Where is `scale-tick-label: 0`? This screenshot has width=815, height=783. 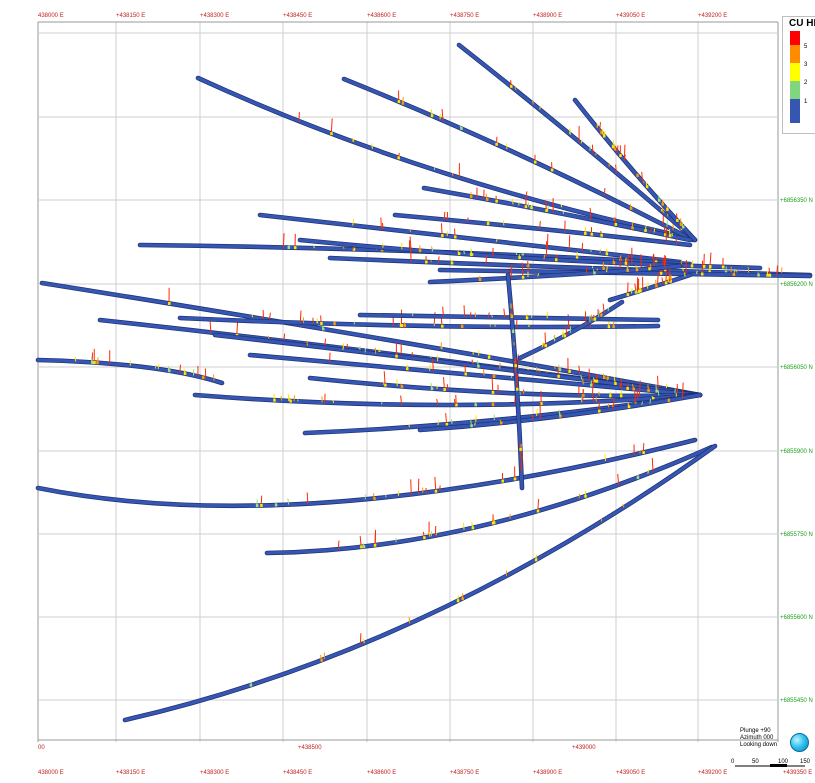 scale-tick-label: 0 is located at coordinates (733, 762).